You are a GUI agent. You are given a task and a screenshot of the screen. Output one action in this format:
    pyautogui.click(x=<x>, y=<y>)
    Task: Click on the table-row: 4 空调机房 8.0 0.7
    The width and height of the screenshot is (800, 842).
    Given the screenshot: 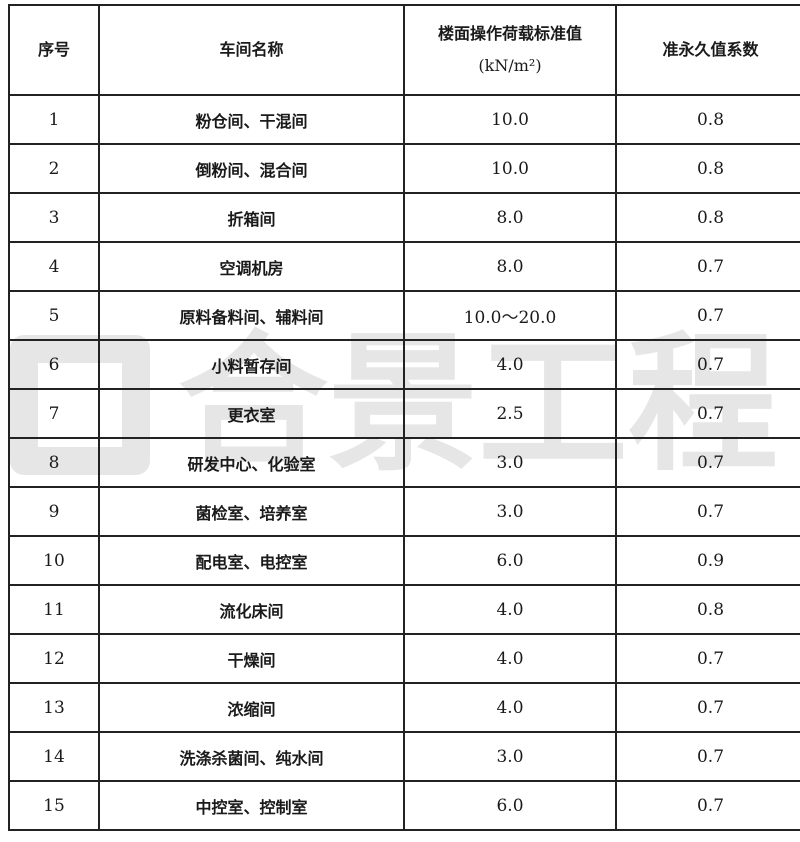 What is the action you would take?
    pyautogui.click(x=404, y=266)
    